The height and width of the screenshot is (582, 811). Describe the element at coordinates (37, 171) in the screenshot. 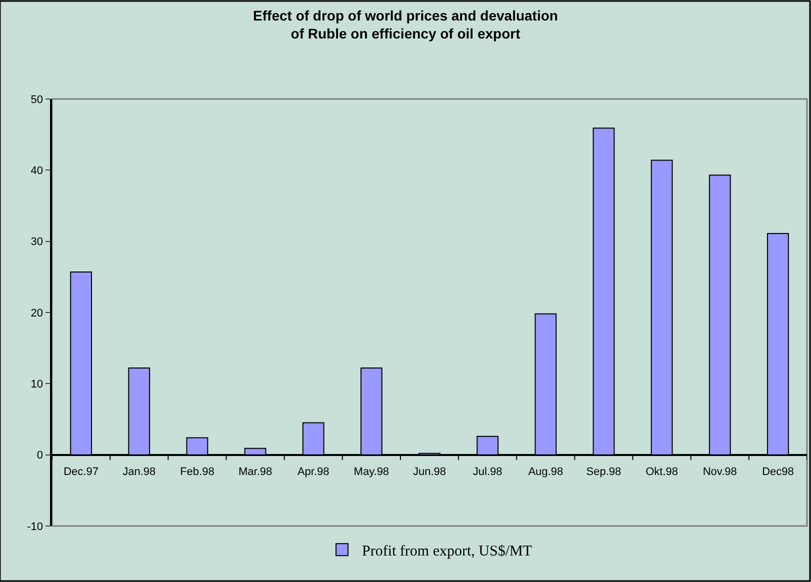

I see `y-tick-label: 40` at that location.